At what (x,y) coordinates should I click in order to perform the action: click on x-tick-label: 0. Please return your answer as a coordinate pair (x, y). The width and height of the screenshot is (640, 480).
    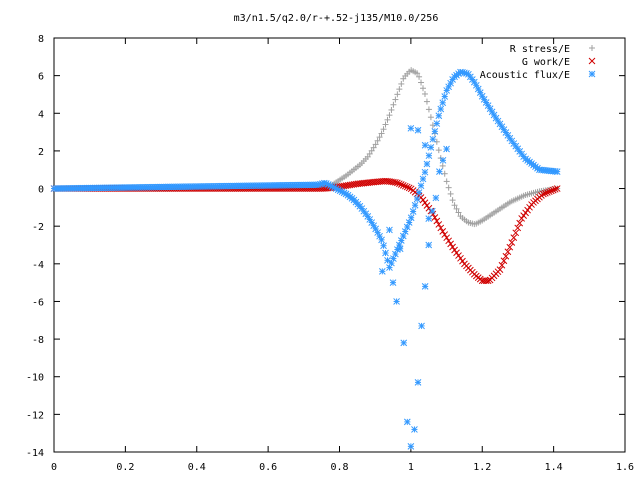
    Looking at the image, I should click on (54, 467).